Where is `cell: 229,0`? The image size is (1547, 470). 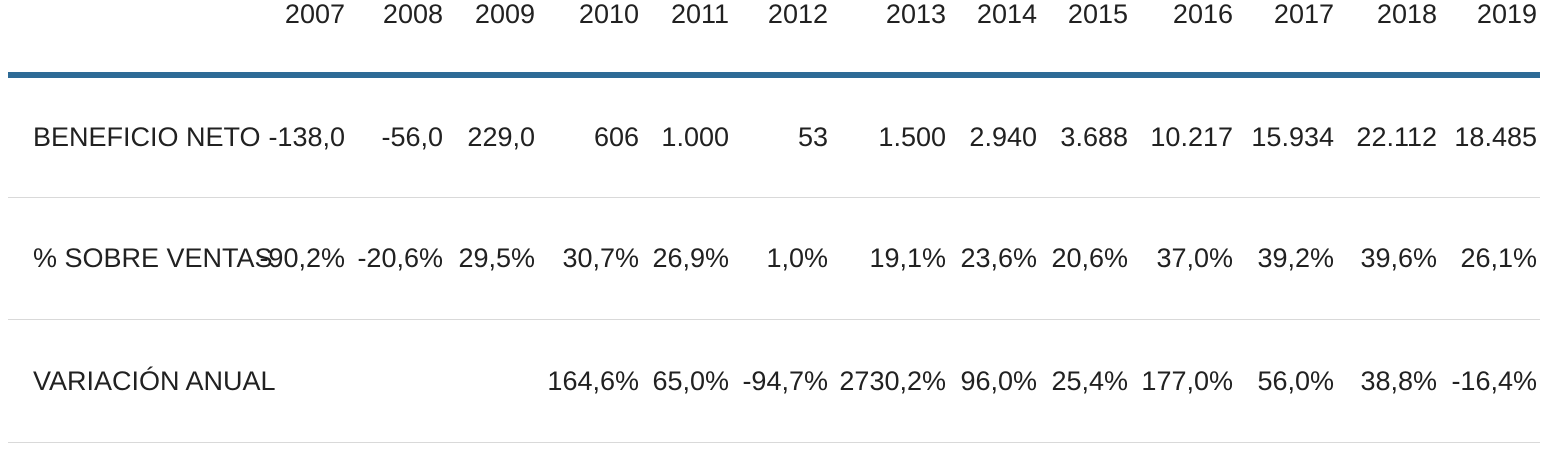 cell: 229,0 is located at coordinates (492, 138).